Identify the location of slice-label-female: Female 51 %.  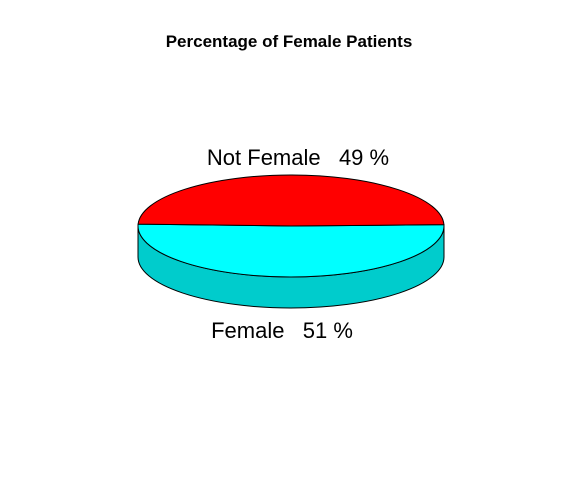
(282, 330).